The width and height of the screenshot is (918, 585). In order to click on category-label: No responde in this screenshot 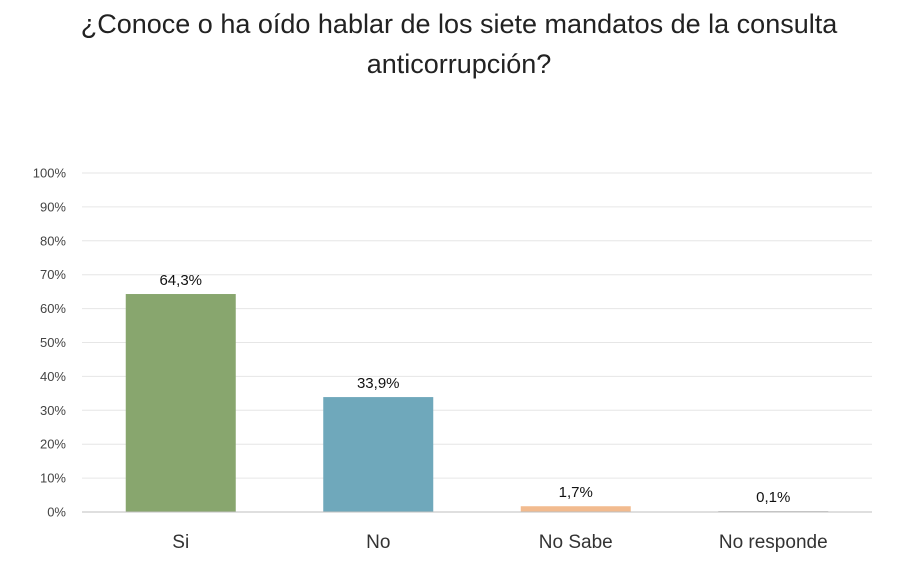, I will do `click(773, 542)`.